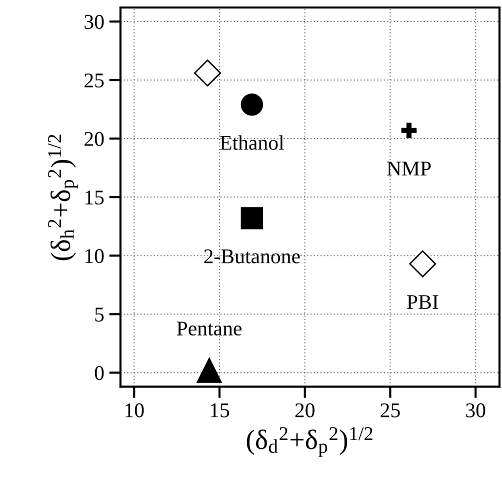 This screenshot has height=499, width=502. Describe the element at coordinates (252, 142) in the screenshot. I see `series-label: Ethanol` at that location.